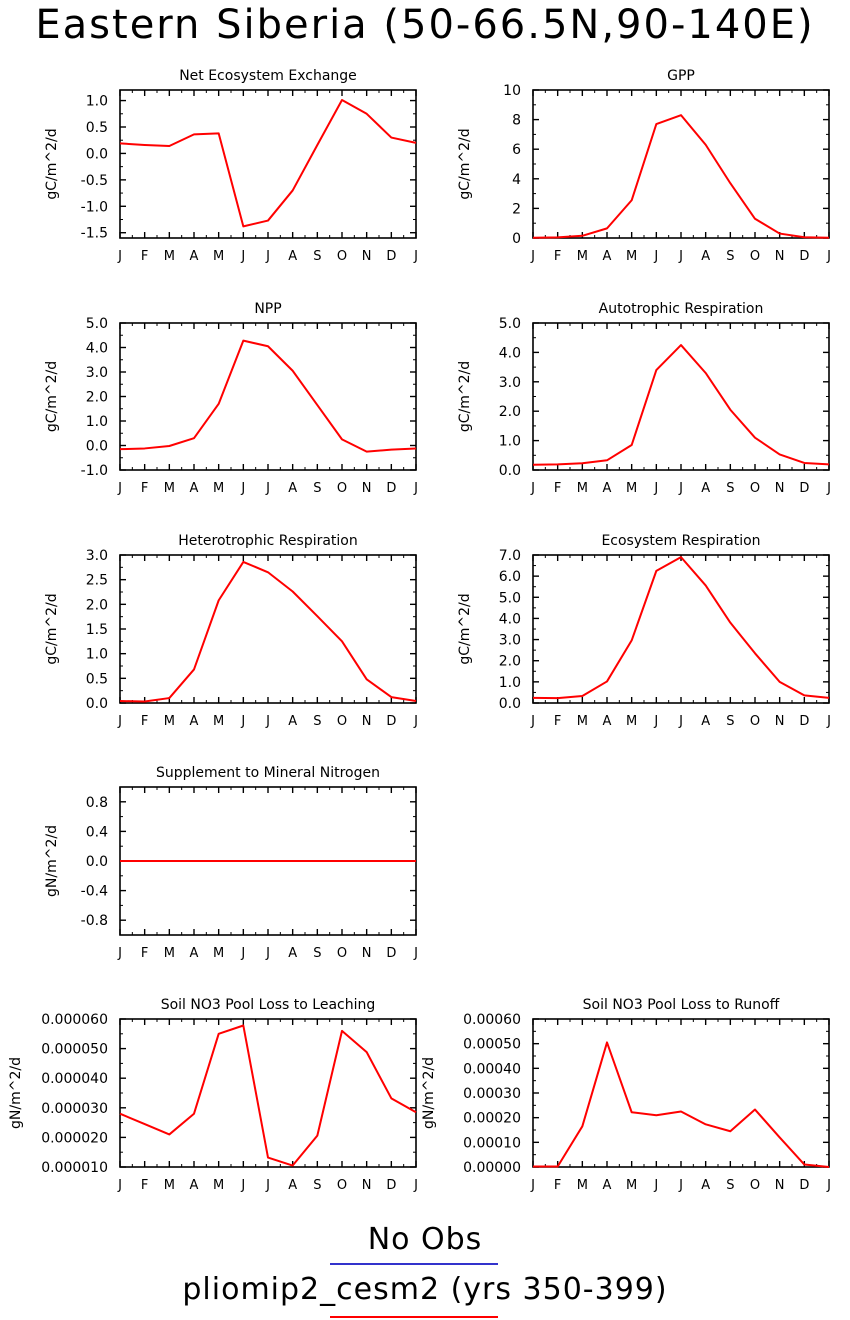 This screenshot has width=850, height=1320. Describe the element at coordinates (268, 76) in the screenshot. I see `chart-title: Net Ecosystem Exchange` at that location.